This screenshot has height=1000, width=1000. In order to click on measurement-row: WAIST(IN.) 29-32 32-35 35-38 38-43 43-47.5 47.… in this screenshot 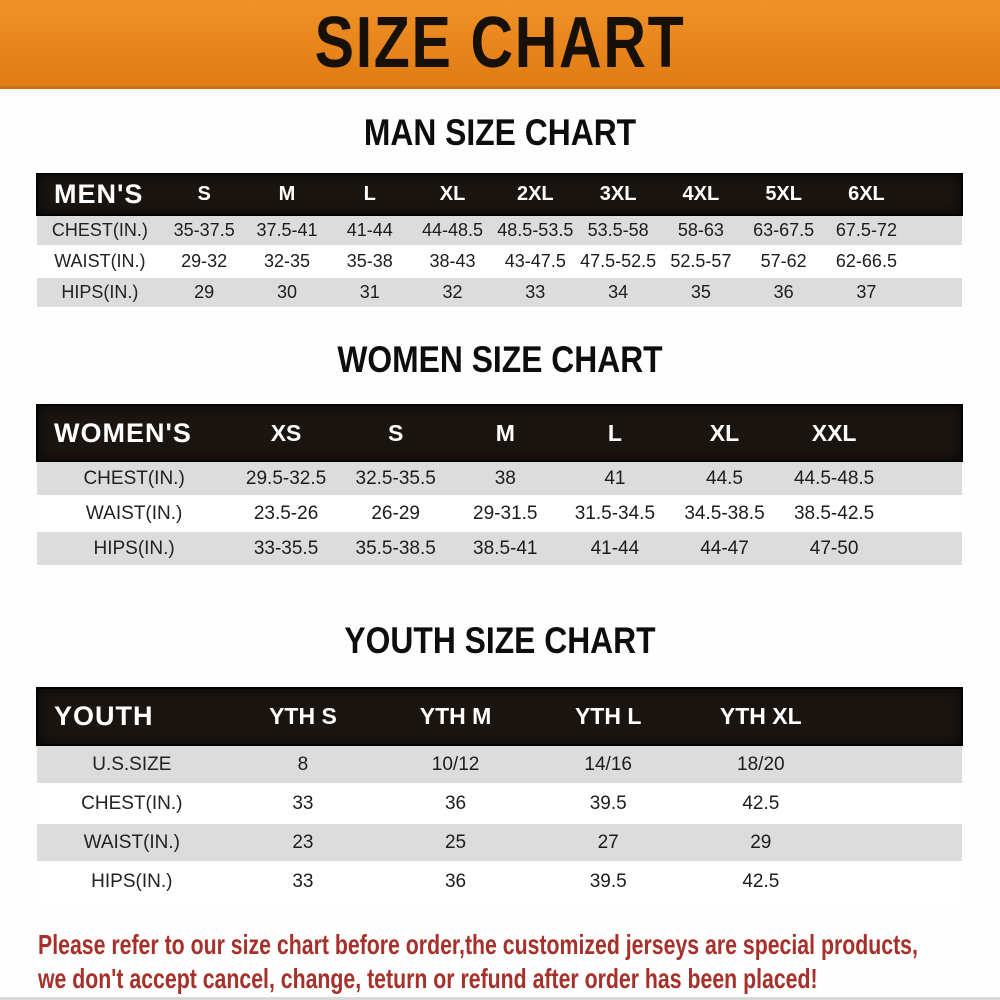, I will do `click(499, 261)`.